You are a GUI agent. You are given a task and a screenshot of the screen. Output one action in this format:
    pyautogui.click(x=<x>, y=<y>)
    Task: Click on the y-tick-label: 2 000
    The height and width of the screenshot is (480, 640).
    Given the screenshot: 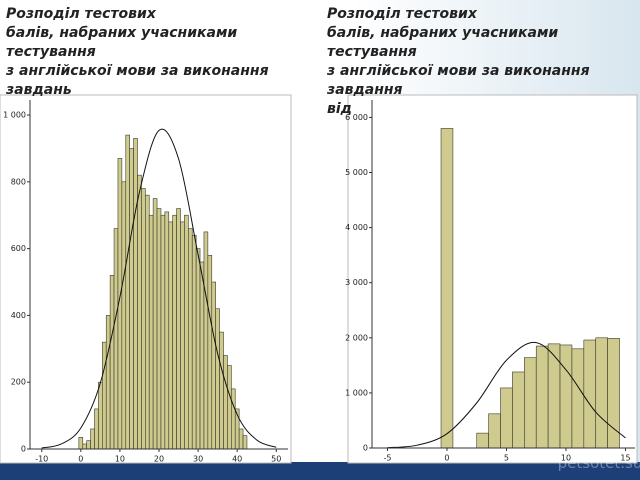 What is the action you would take?
    pyautogui.click(x=356, y=337)
    